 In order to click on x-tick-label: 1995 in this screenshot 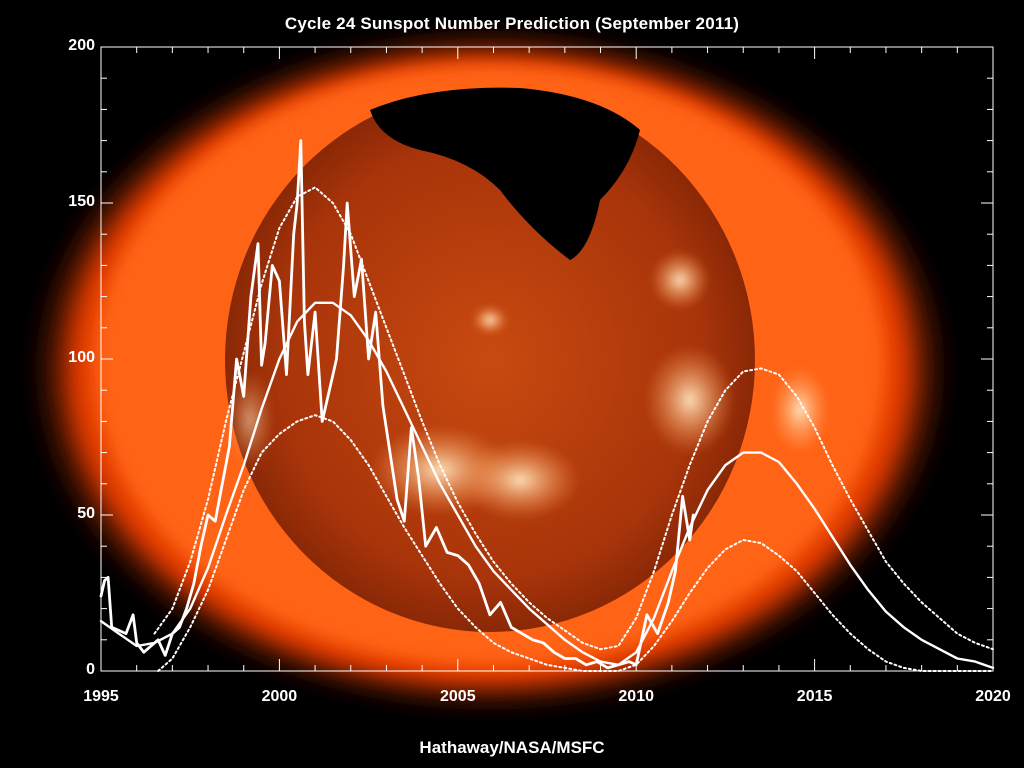, I will do `click(101, 696)`.